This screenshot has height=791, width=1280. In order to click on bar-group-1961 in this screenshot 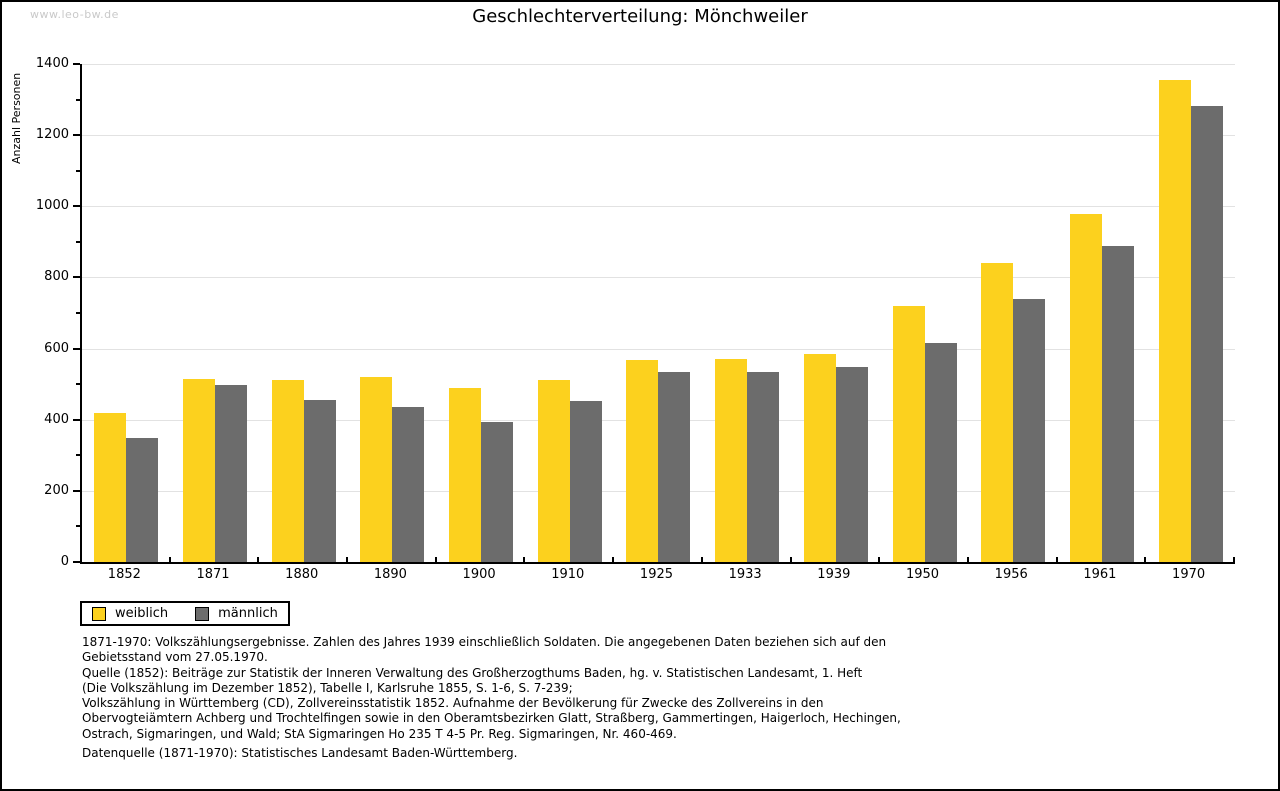, I will do `click(1102, 313)`.